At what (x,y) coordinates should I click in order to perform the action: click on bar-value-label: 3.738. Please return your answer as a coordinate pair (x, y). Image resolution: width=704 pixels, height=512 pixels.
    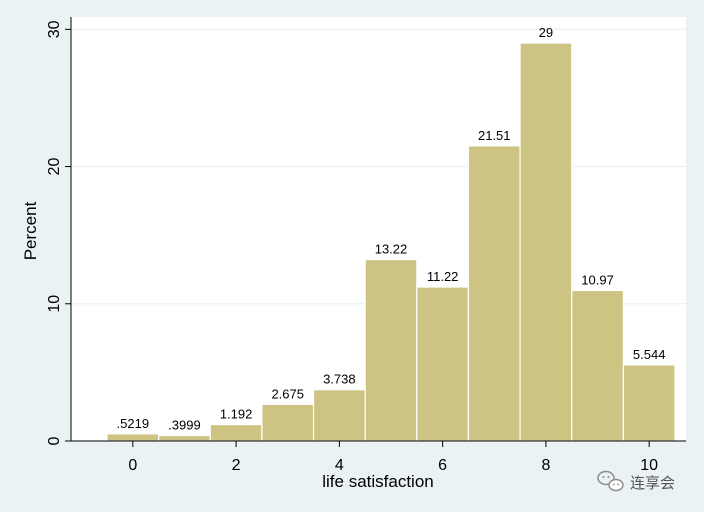
    Looking at the image, I should click on (339, 379).